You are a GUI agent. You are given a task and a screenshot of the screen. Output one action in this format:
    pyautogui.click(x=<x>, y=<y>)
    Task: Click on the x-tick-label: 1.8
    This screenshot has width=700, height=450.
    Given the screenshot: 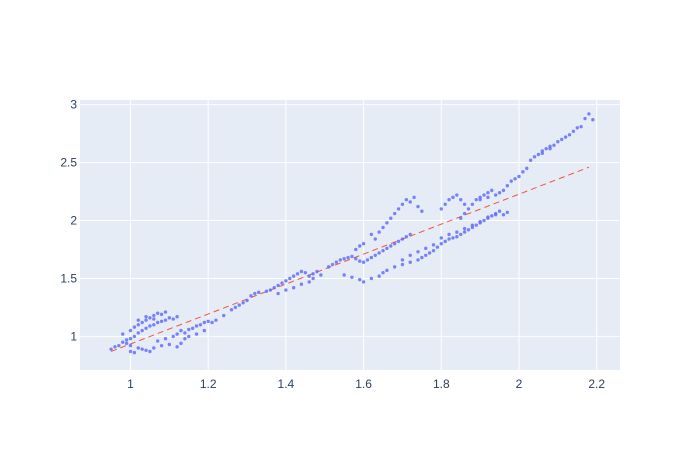 What is the action you would take?
    pyautogui.click(x=441, y=384)
    